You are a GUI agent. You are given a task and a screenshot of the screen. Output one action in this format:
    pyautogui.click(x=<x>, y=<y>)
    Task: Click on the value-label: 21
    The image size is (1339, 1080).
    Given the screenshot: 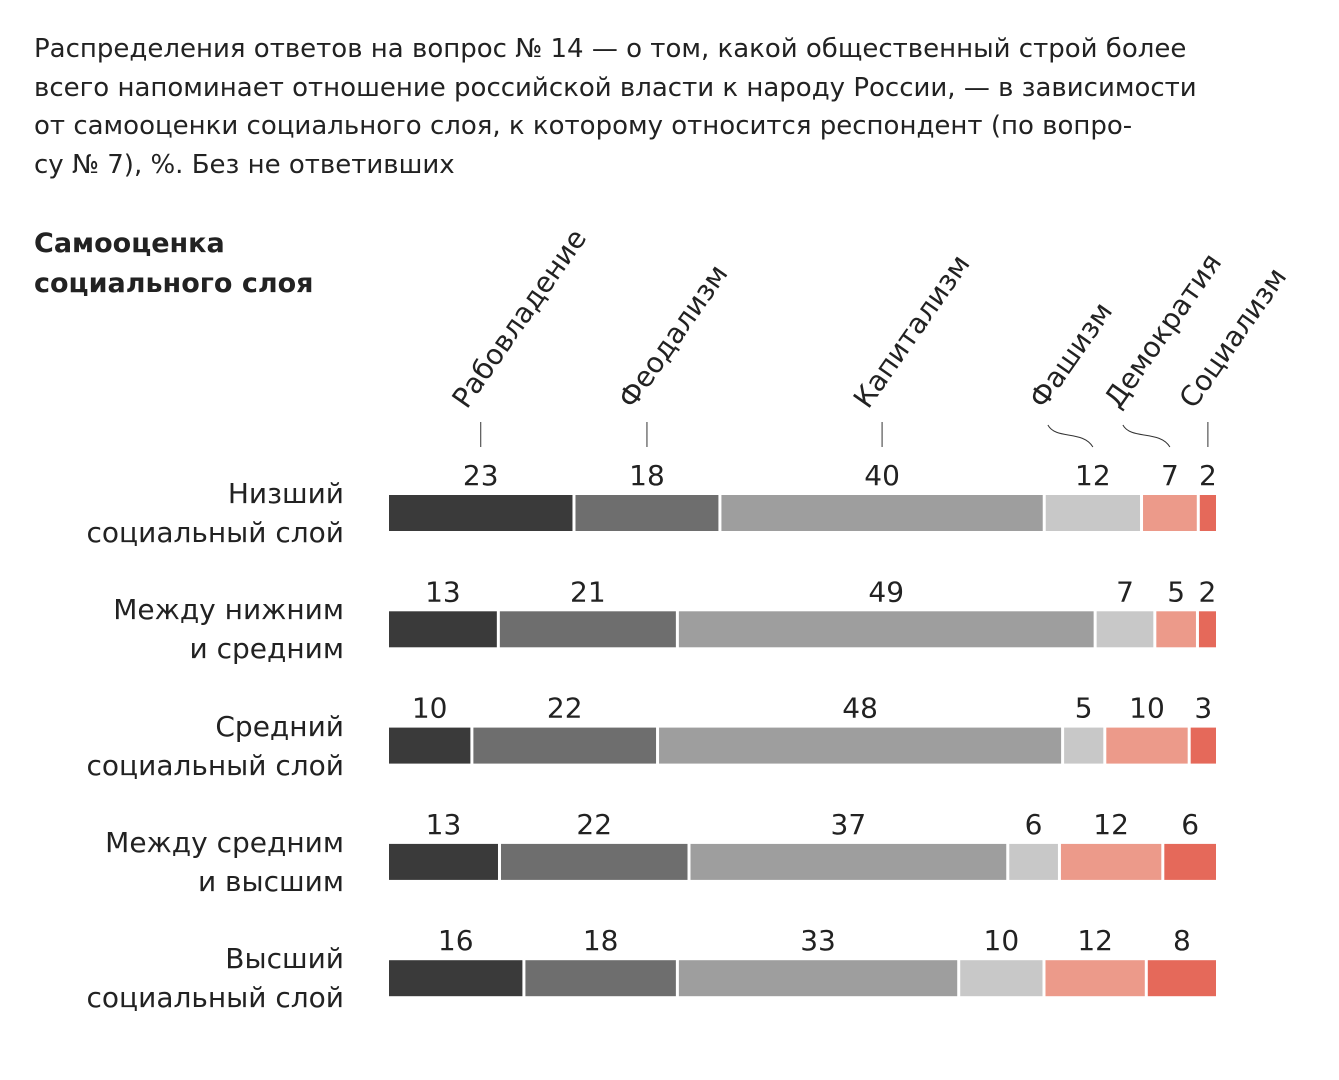 What is the action you would take?
    pyautogui.click(x=588, y=591)
    